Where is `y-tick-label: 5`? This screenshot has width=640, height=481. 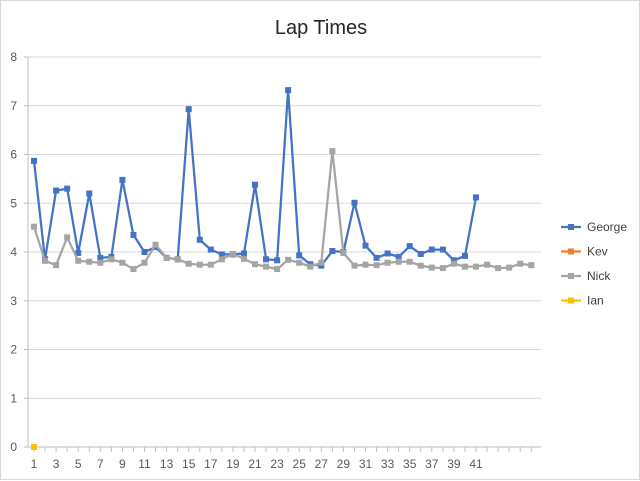
y-tick-label: 5 is located at coordinates (13, 203).